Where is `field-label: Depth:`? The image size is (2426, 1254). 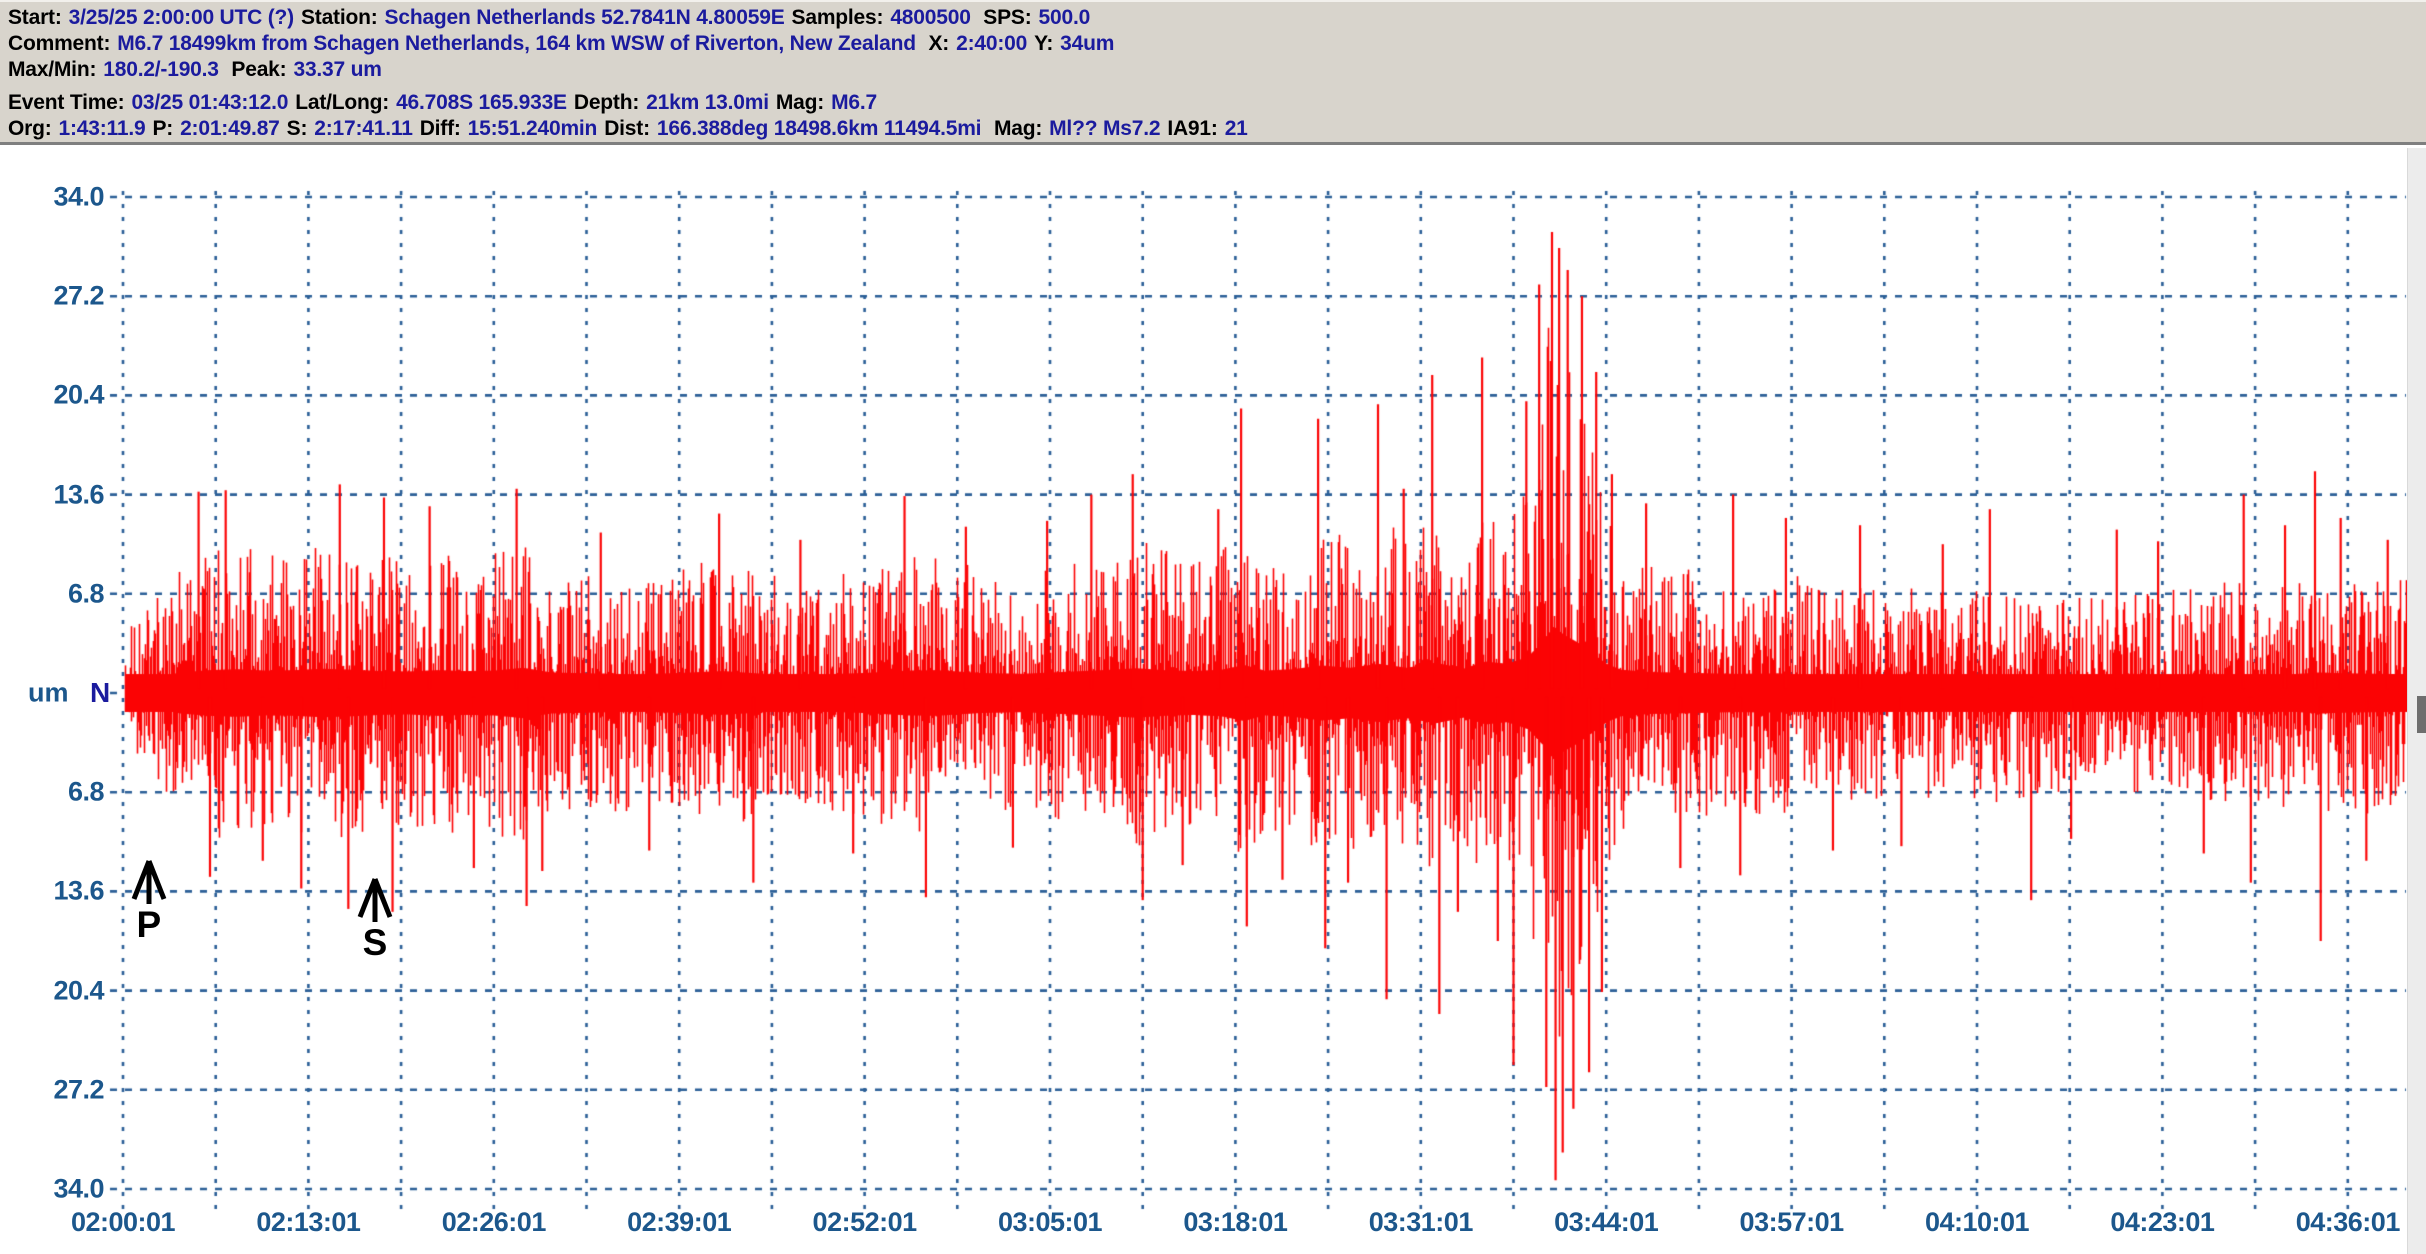
field-label: Depth: is located at coordinates (606, 102).